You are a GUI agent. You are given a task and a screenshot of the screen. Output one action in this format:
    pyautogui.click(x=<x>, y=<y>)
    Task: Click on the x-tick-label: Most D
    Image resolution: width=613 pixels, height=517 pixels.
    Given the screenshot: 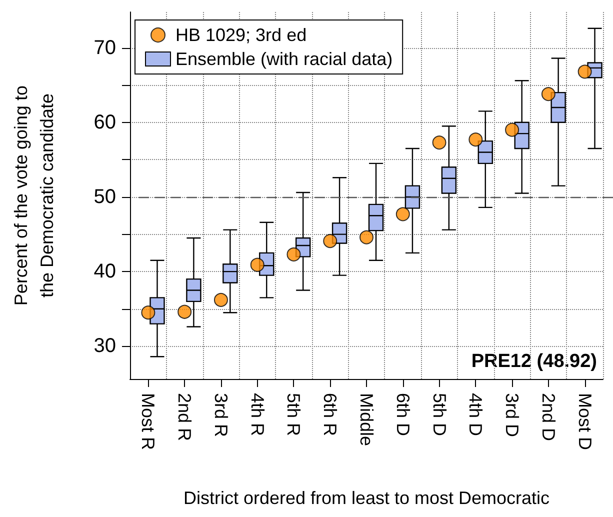 What is the action you would take?
    pyautogui.click(x=584, y=421)
    